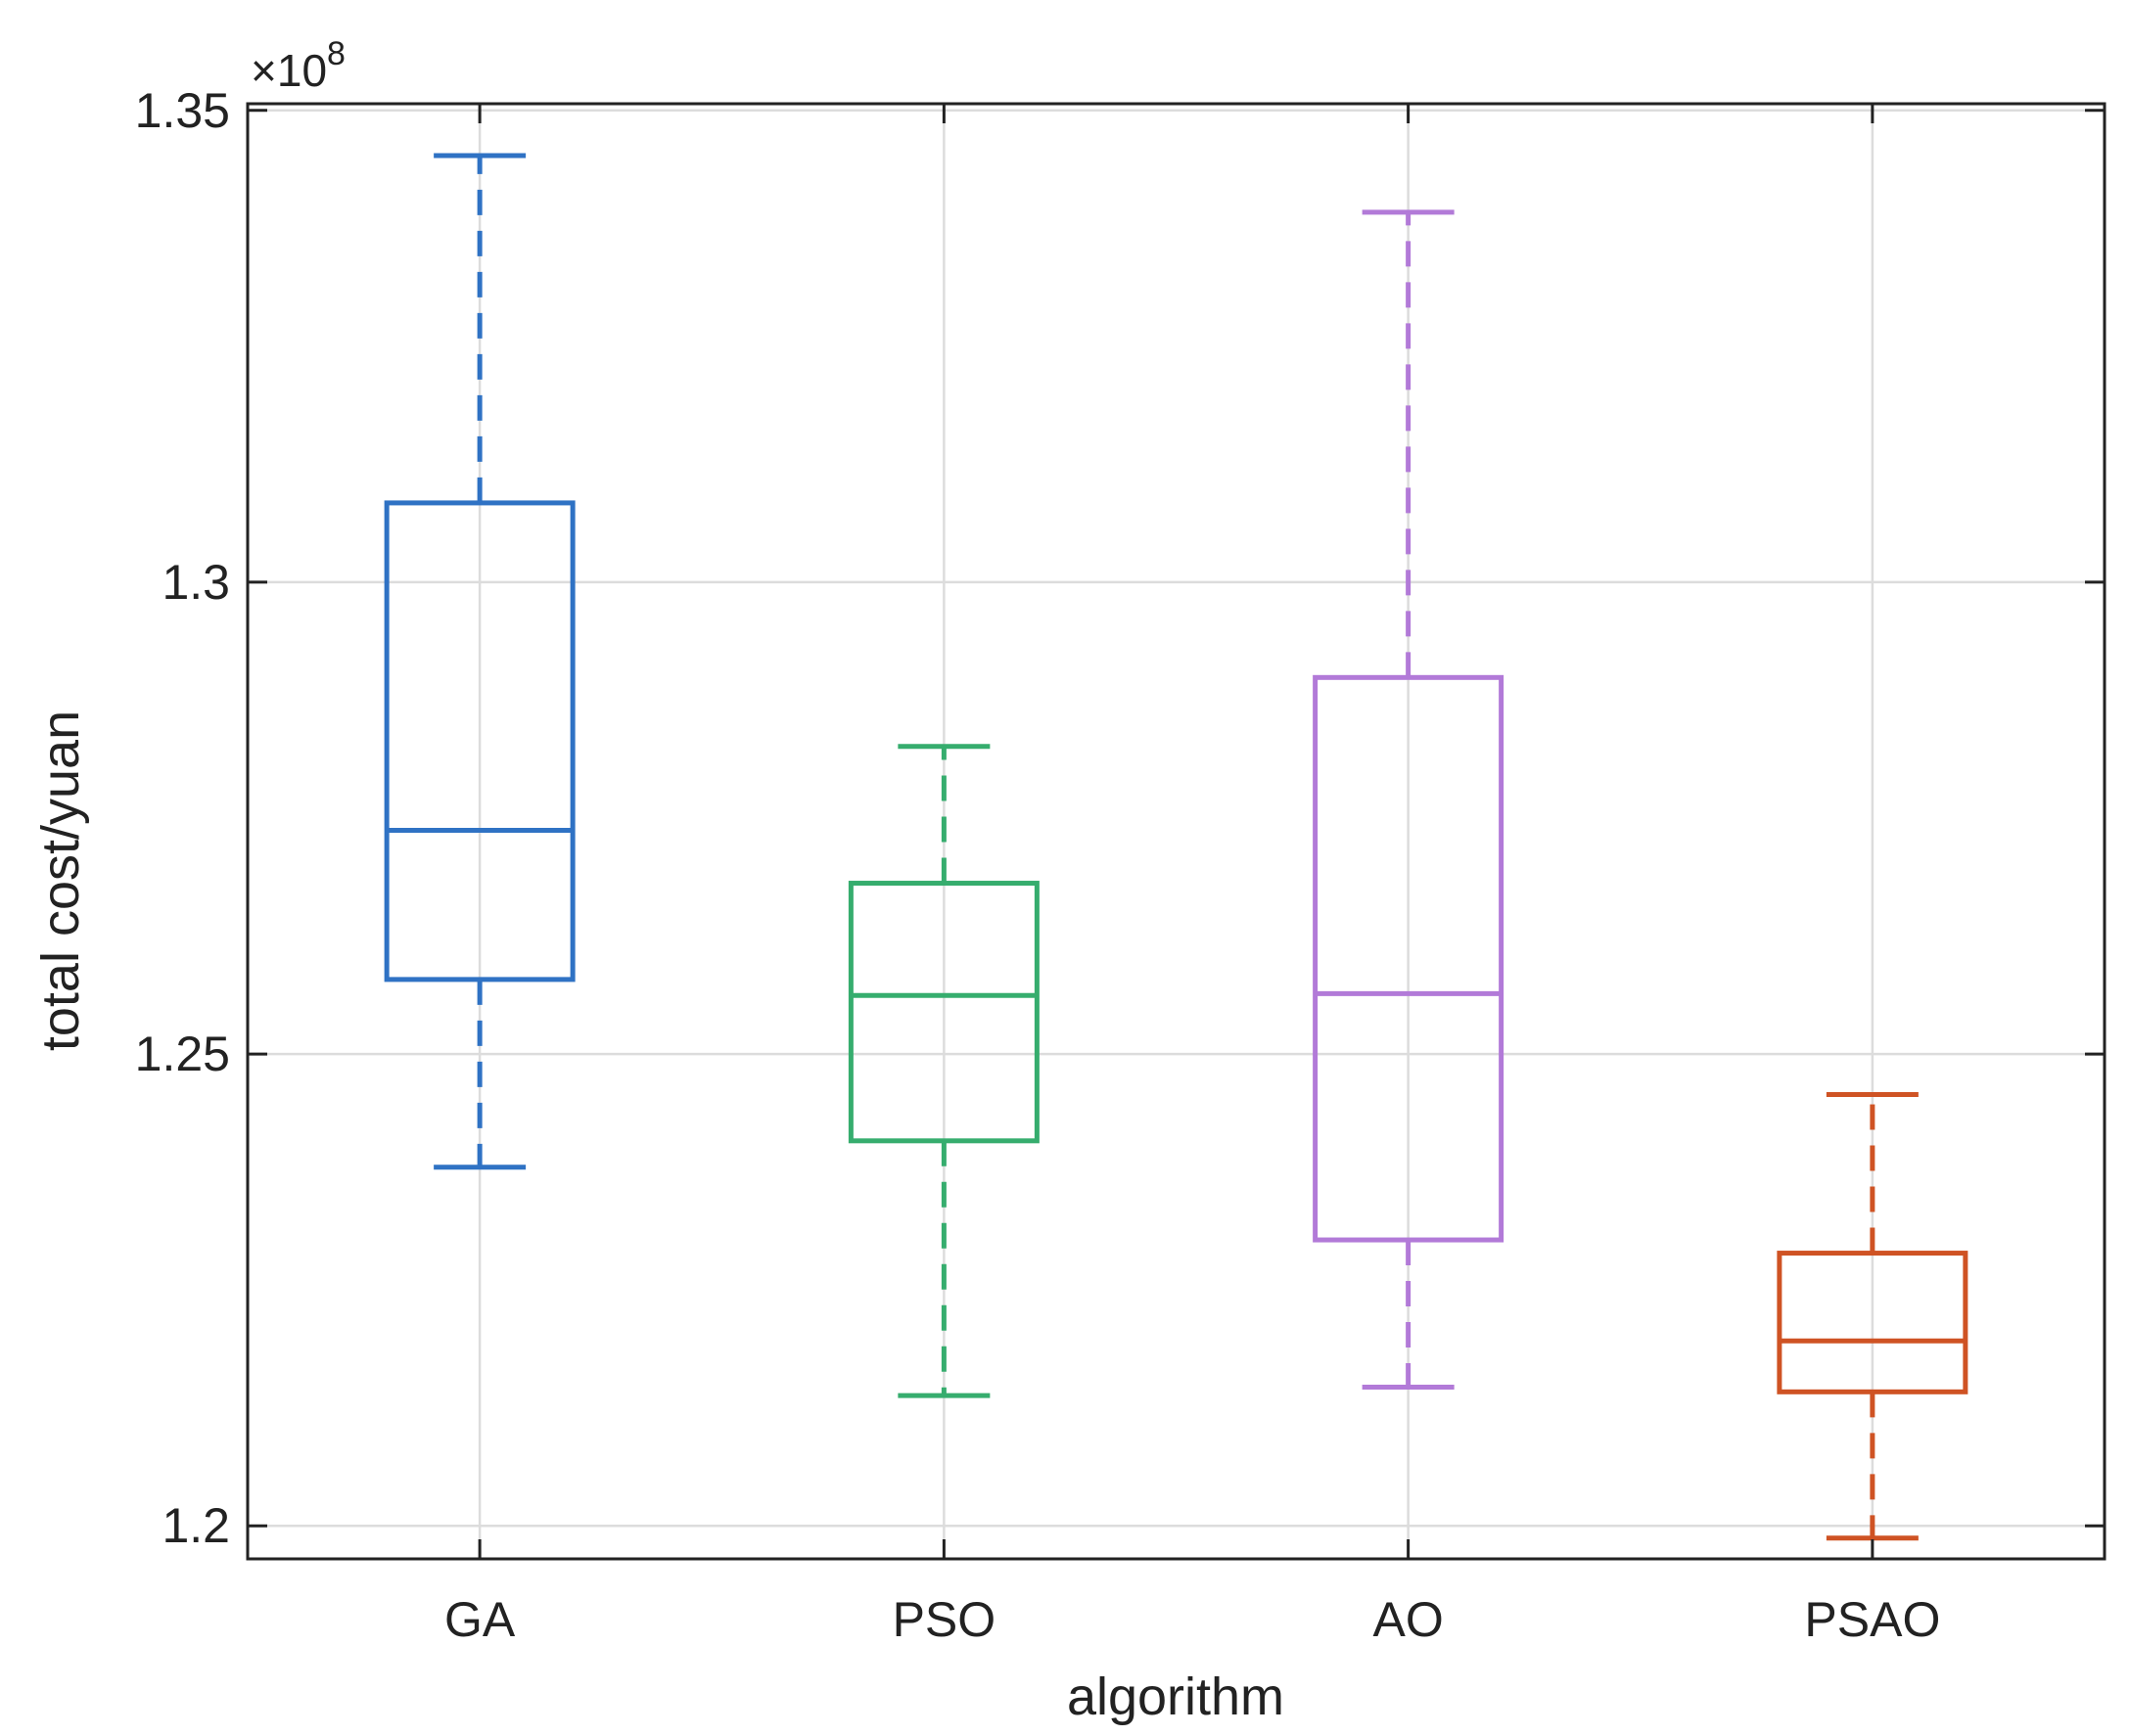 The height and width of the screenshot is (1736, 2129). Describe the element at coordinates (1409, 1619) in the screenshot. I see `x-tick-label: AO` at that location.